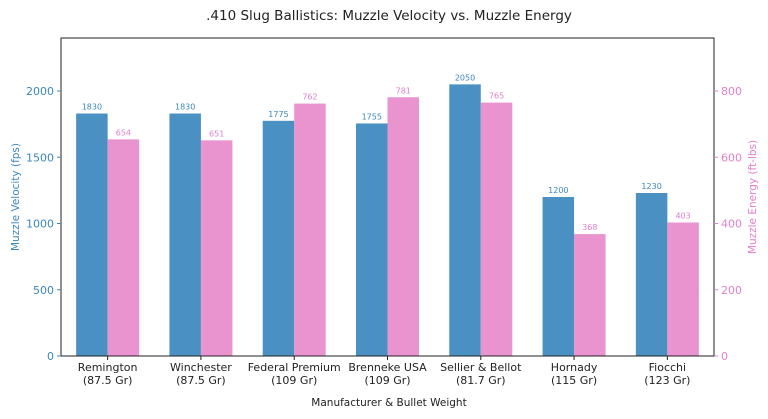 The image size is (768, 419). I want to click on x-tick-label-line: Brenneke USA, so click(387, 367).